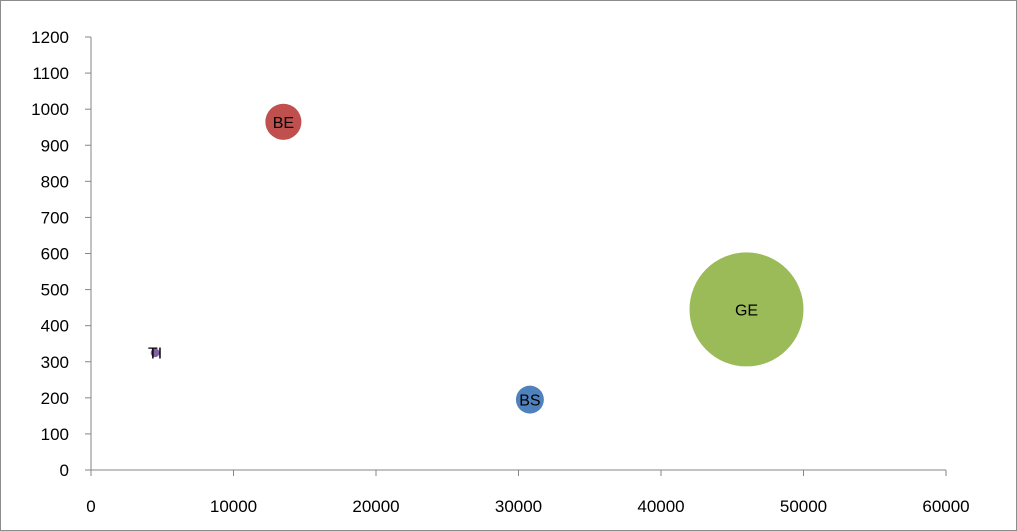 The image size is (1017, 531). Describe the element at coordinates (945, 506) in the screenshot. I see `x-tick-label: 60000` at that location.